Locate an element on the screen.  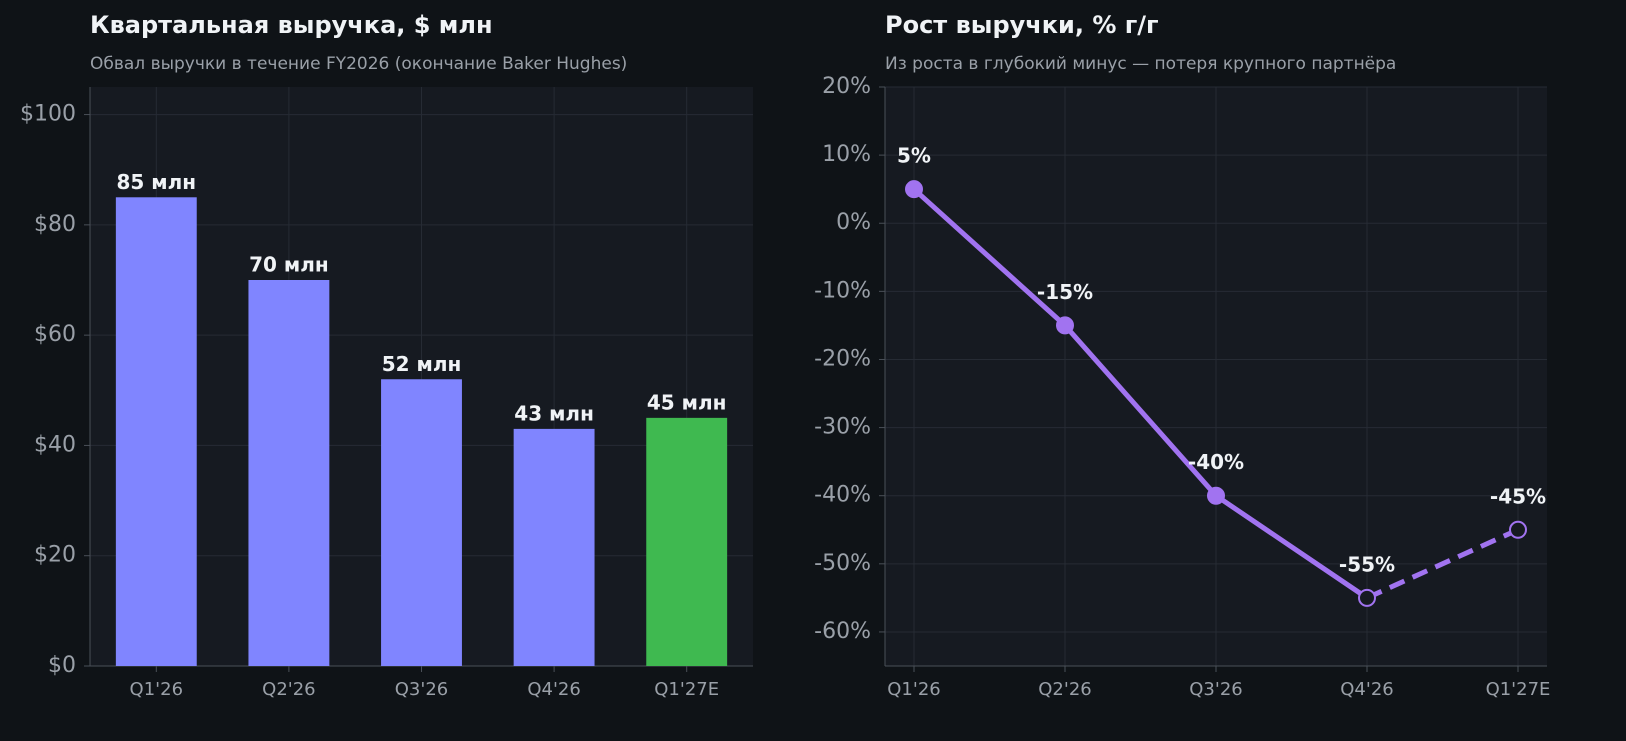
value-label: 85 млн is located at coordinates (156, 182).